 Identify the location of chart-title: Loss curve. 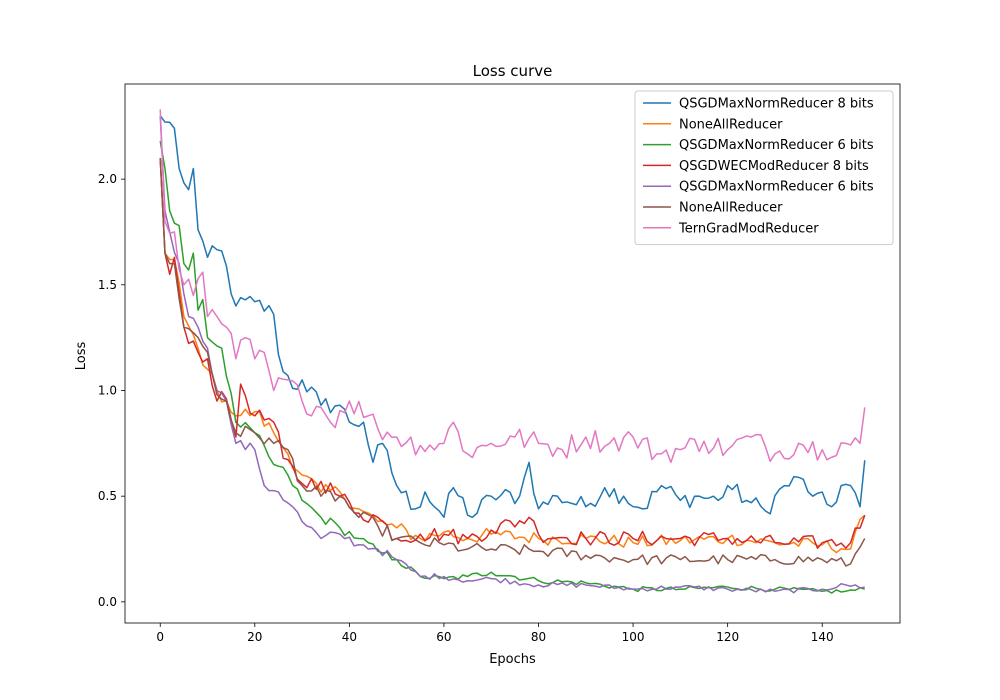
(513, 71).